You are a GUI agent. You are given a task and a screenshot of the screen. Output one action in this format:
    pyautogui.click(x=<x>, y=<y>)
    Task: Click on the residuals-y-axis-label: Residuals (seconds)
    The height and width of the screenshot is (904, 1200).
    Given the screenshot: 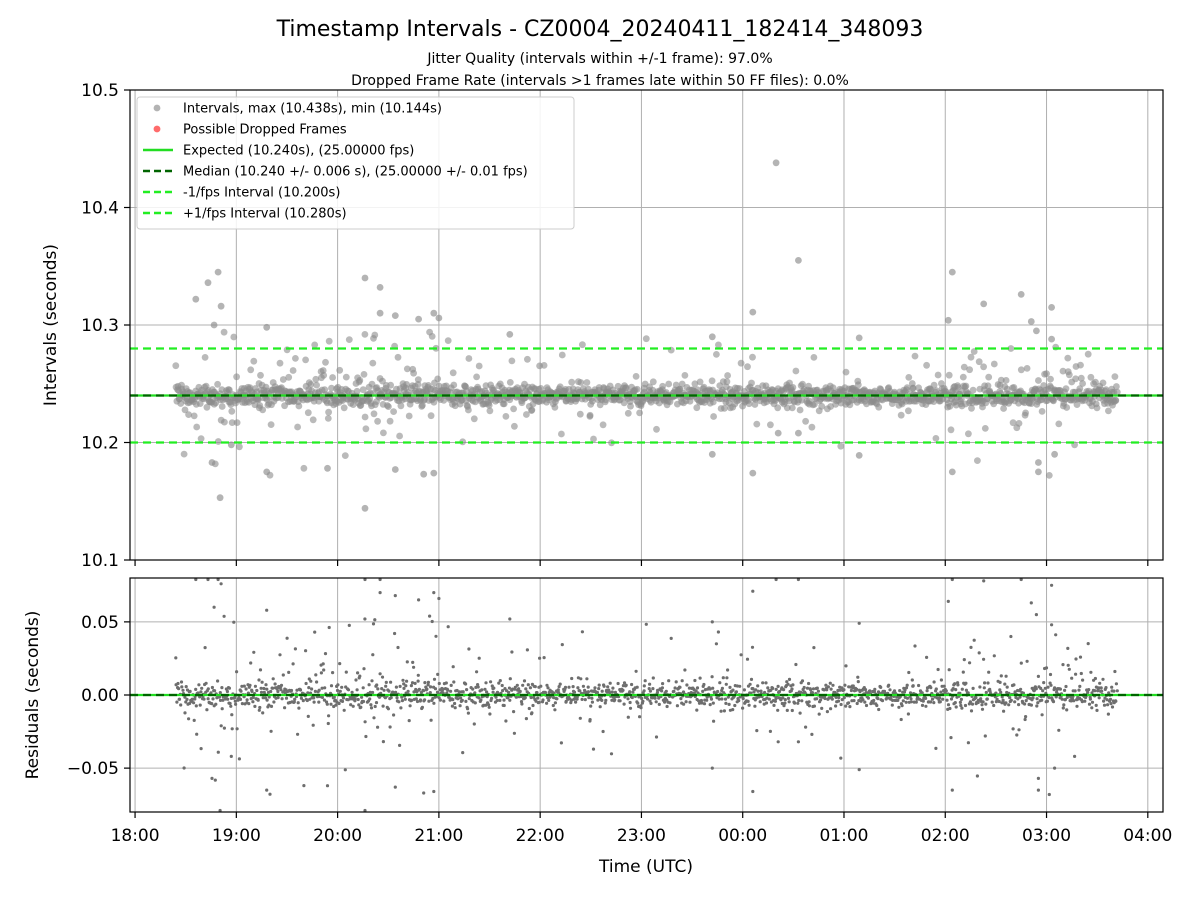 What is the action you would take?
    pyautogui.click(x=33, y=695)
    